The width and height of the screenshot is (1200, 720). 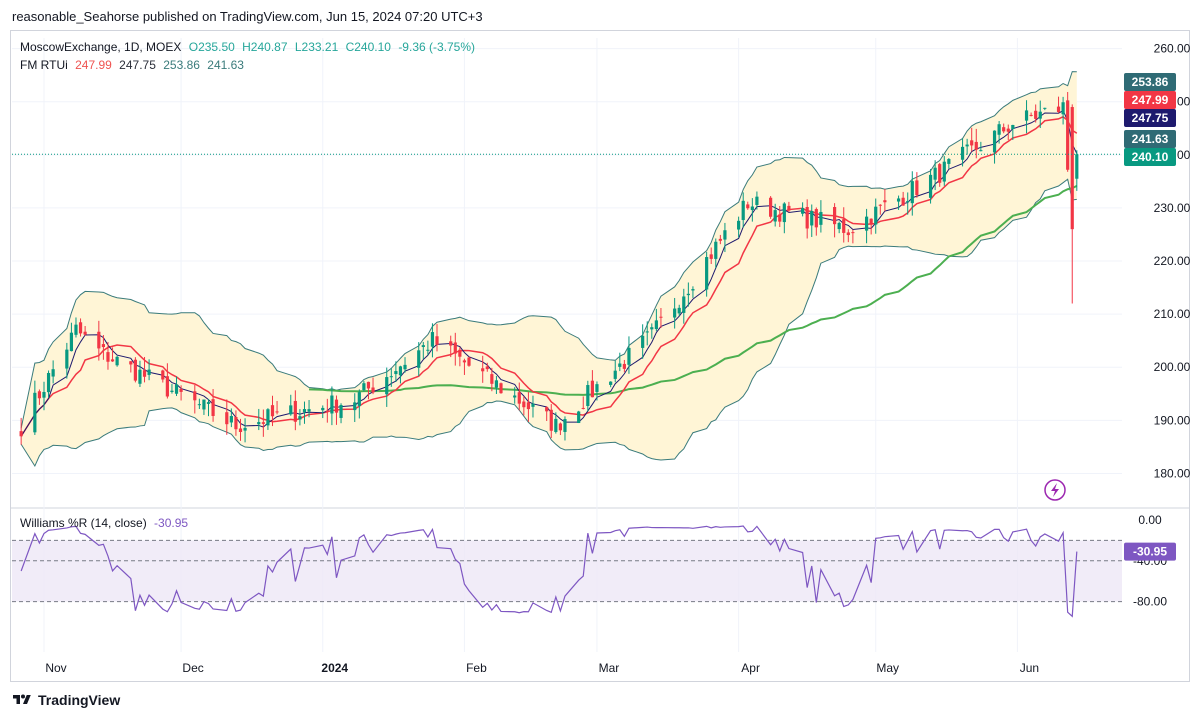 I want to click on time-tick-label: Apr, so click(x=750, y=668).